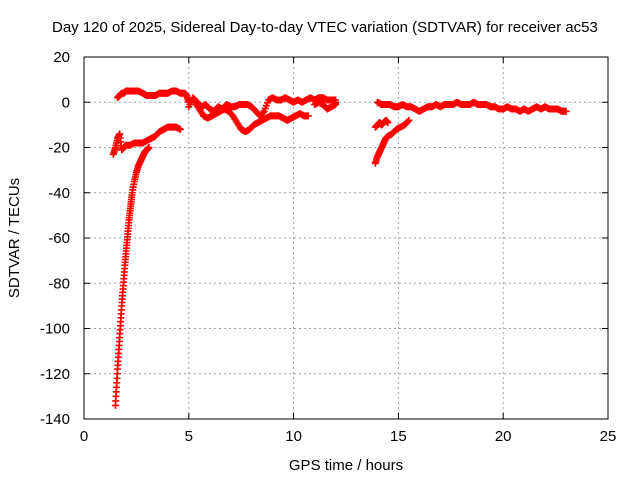 This screenshot has width=640, height=480. I want to click on y-tick-label: -40, so click(59, 193).